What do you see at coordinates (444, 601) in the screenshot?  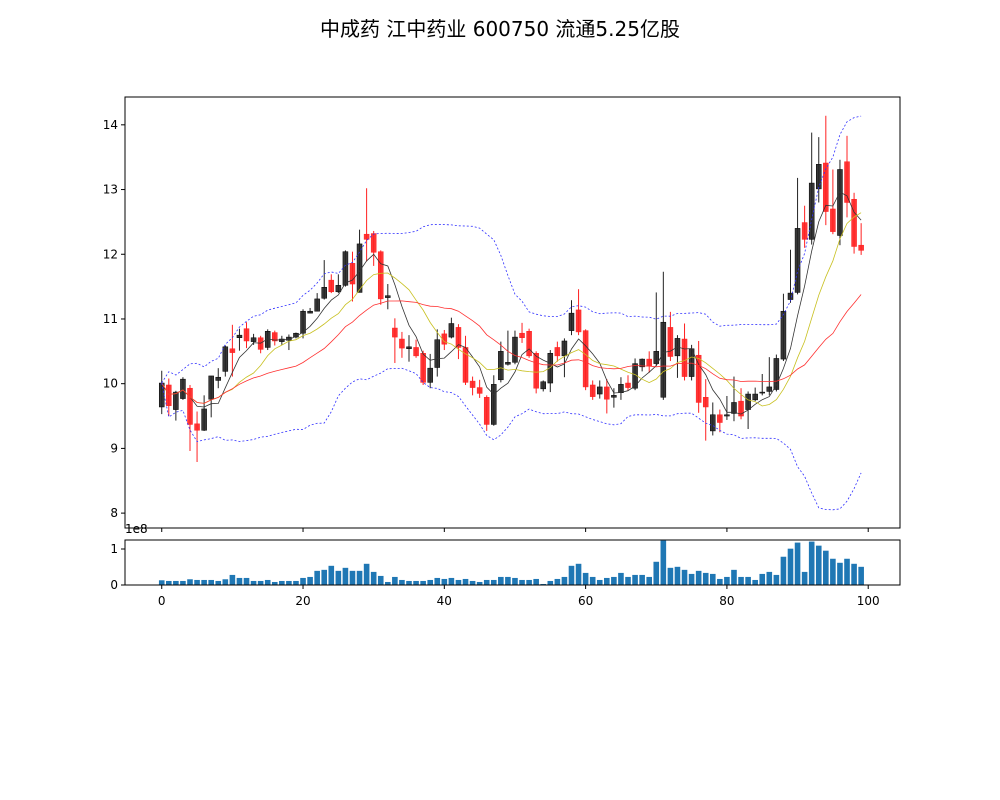 I see `x-tick-label: 40` at bounding box center [444, 601].